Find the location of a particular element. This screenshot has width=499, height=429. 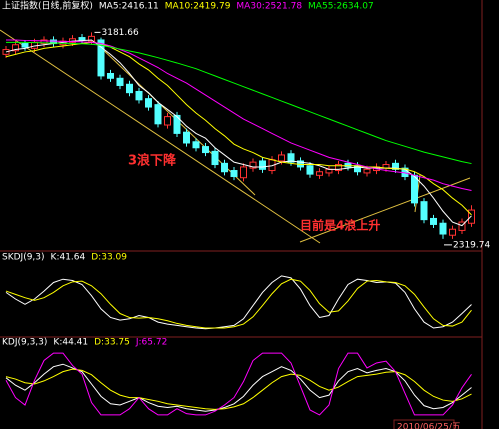

panel-title: 上证指数(日线,前复权) is located at coordinates (47, 6).